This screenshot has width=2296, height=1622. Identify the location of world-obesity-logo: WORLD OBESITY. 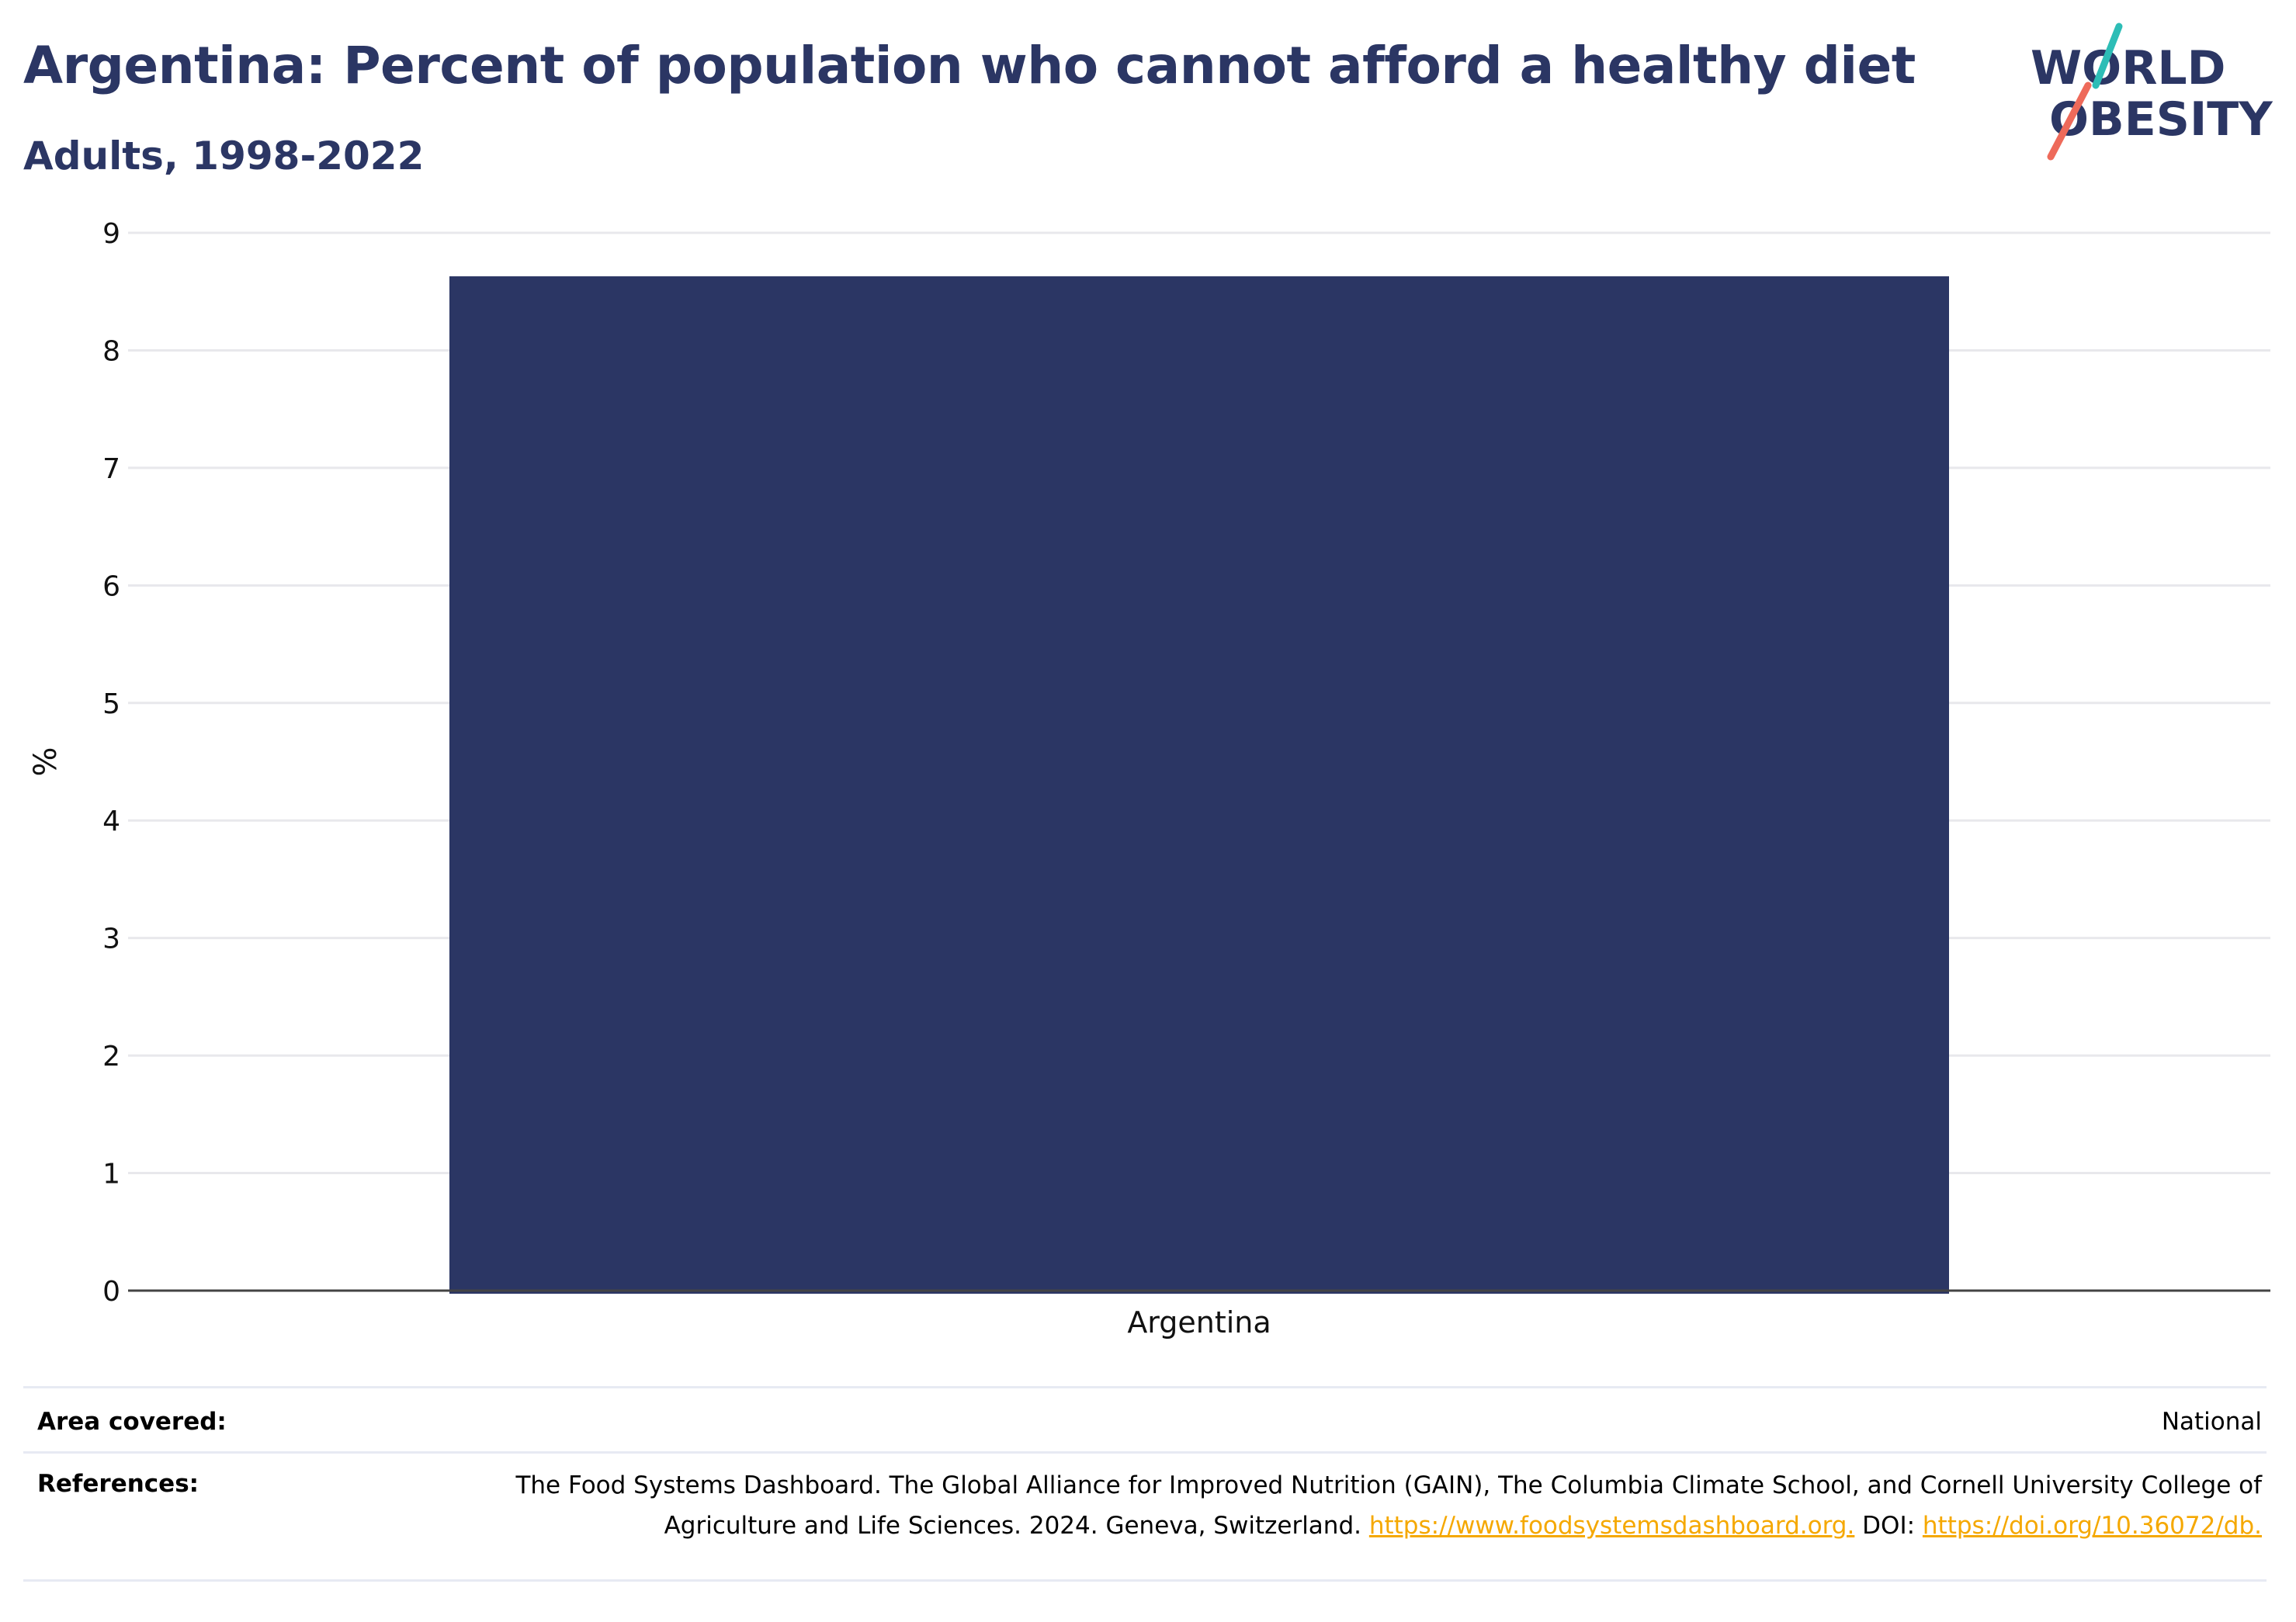
(2152, 92).